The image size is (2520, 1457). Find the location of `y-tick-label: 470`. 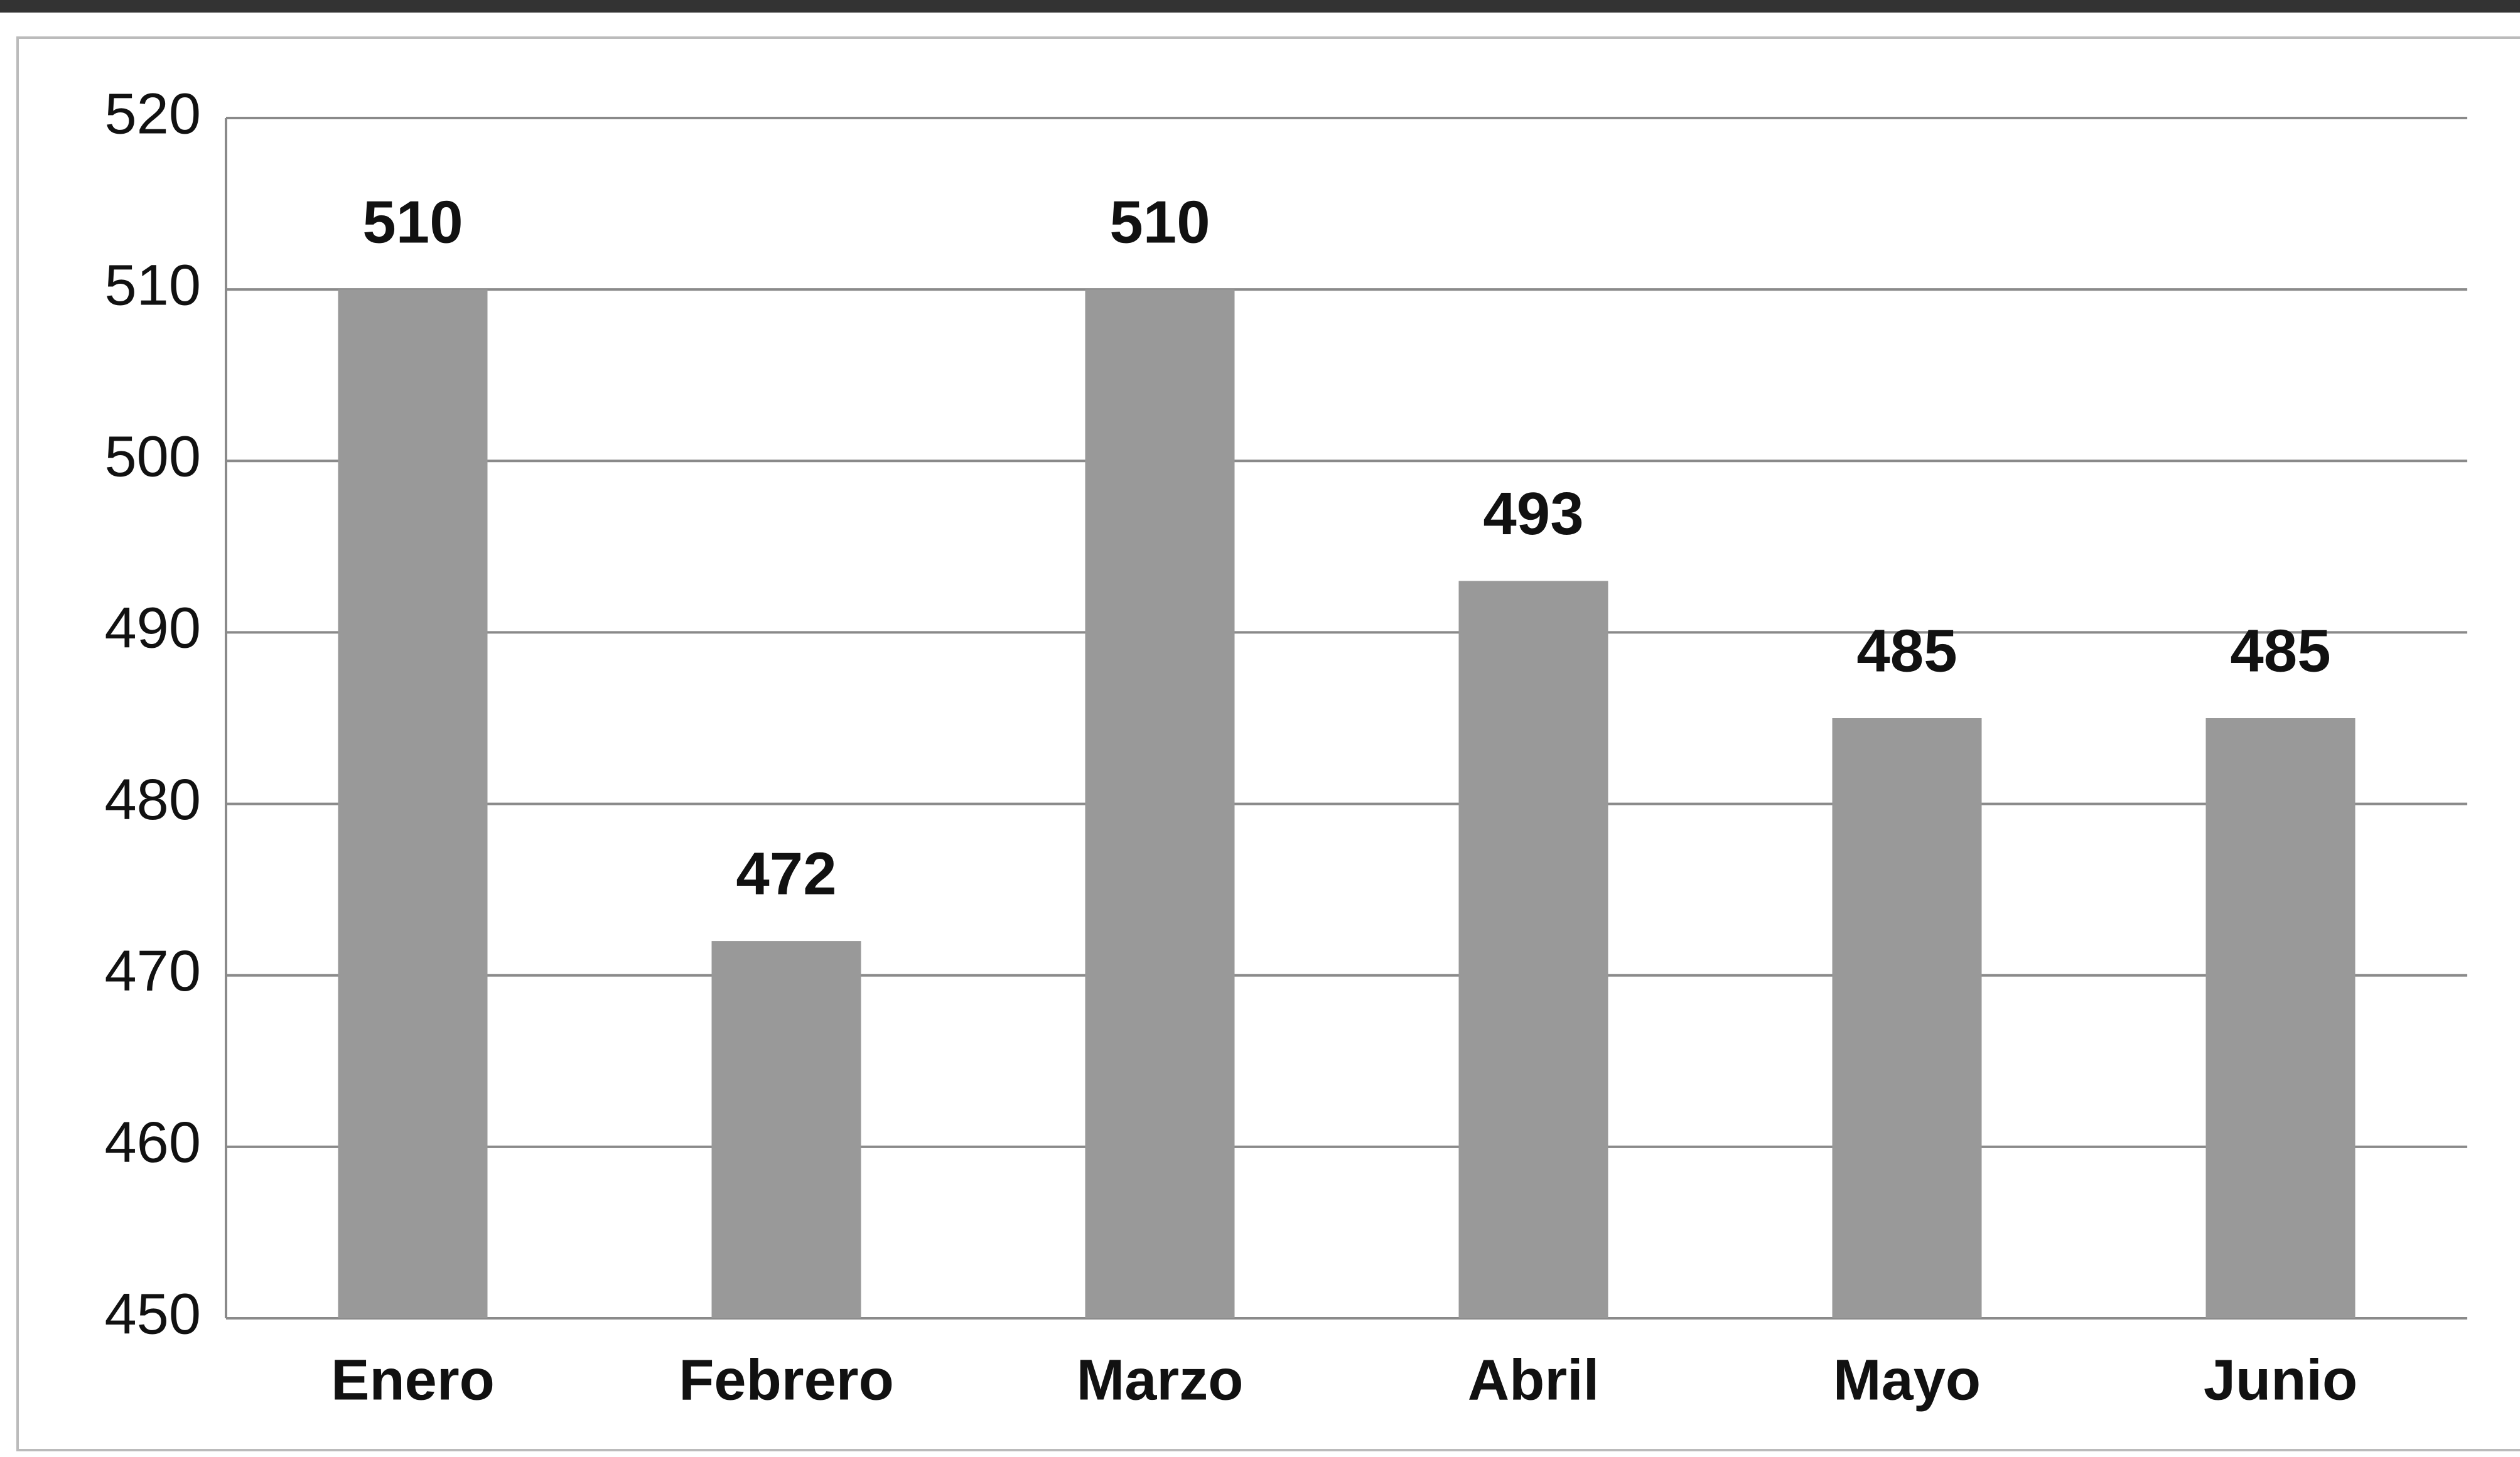

y-tick-label: 470 is located at coordinates (153, 971).